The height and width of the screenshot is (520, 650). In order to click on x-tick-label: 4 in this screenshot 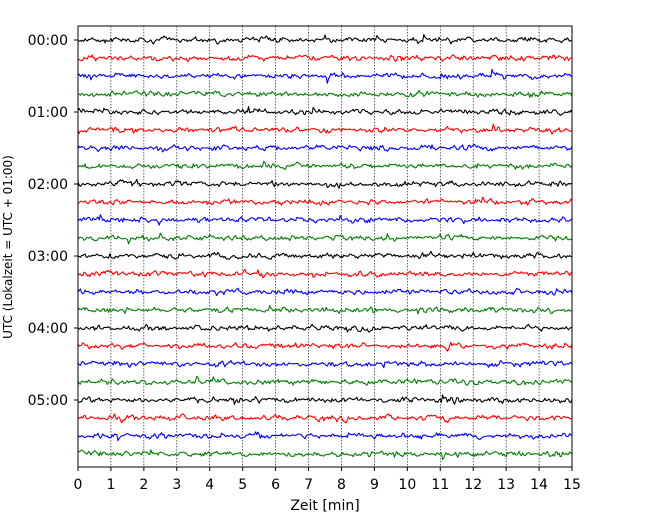, I will do `click(209, 485)`.